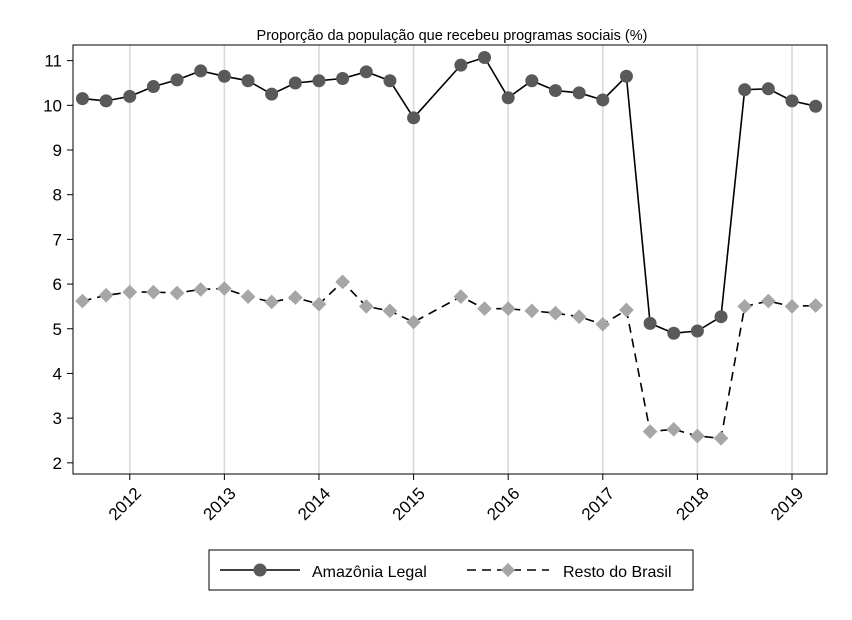 This screenshot has width=852, height=620. What do you see at coordinates (219, 504) in the screenshot?
I see `x-tick-label: 2013` at bounding box center [219, 504].